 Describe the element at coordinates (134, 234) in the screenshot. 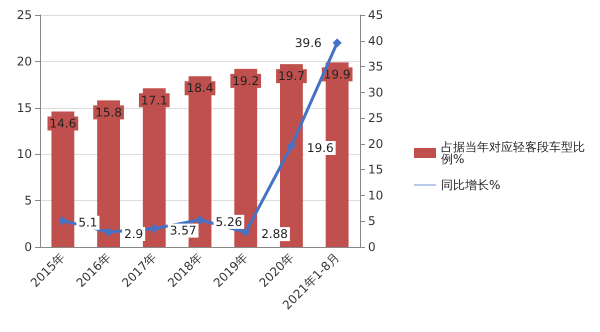

I see `data-label: 2.9` at that location.